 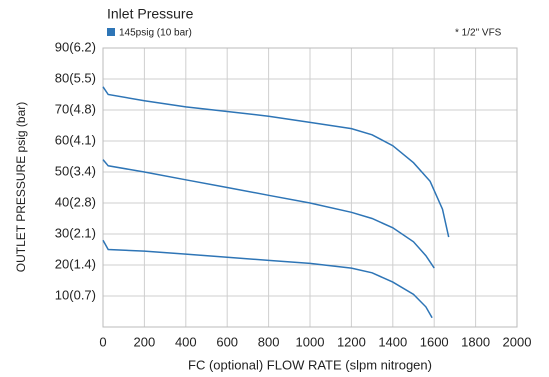 I want to click on y-tick-label: 70(4.8), so click(x=75, y=108).